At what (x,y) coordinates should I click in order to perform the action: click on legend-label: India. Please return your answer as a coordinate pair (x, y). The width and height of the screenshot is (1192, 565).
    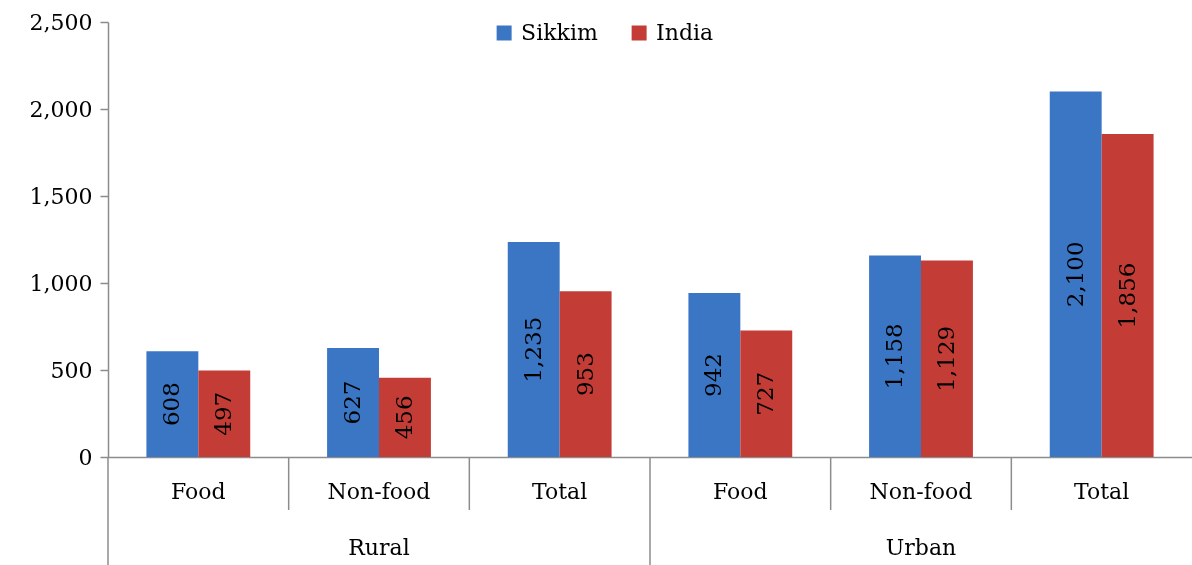
    Looking at the image, I should click on (685, 32).